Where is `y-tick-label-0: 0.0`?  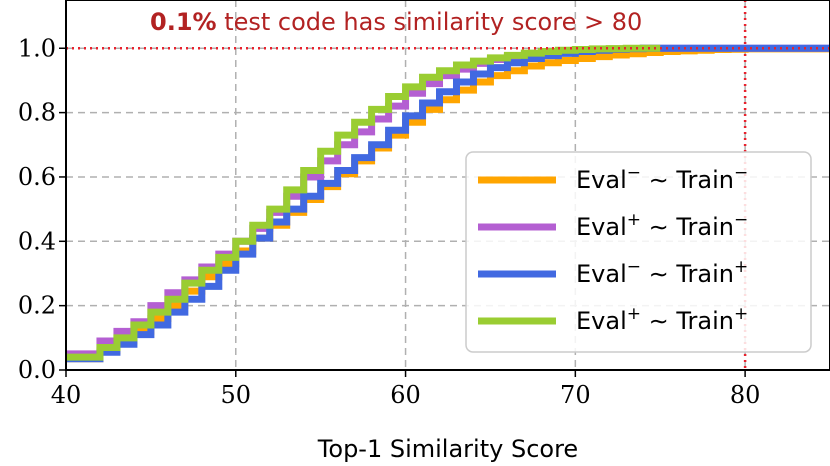
y-tick-label-0: 0.0 is located at coordinates (37, 370).